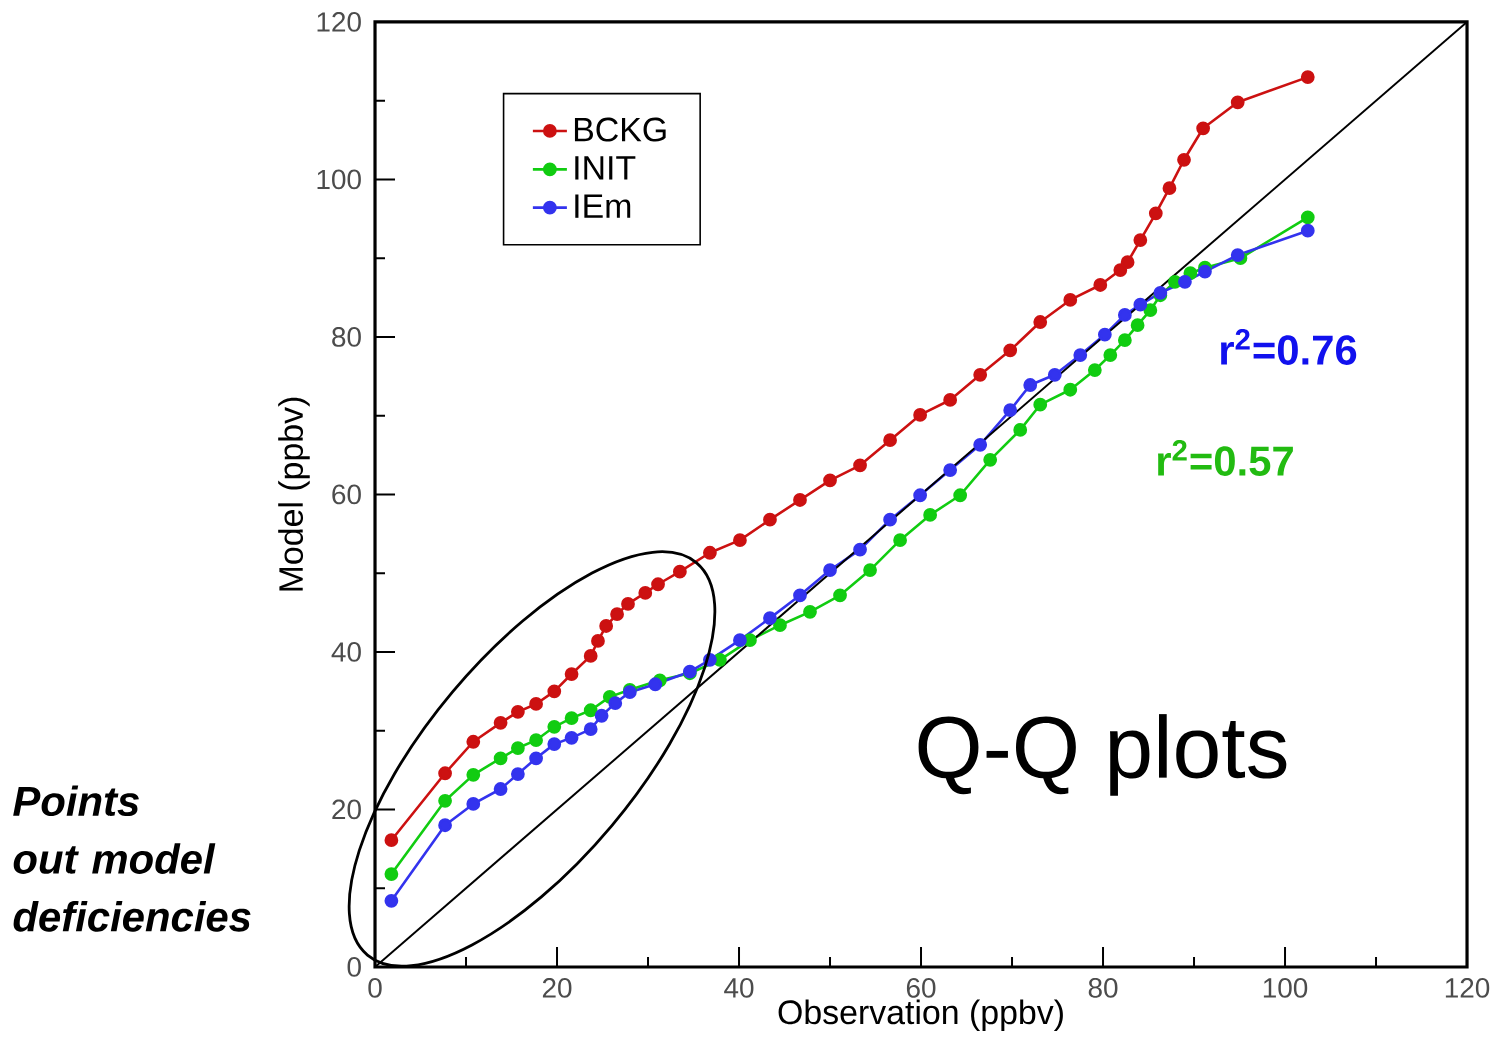 The width and height of the screenshot is (1503, 1059). I want to click on x-tick-label: 0, so click(375, 988).